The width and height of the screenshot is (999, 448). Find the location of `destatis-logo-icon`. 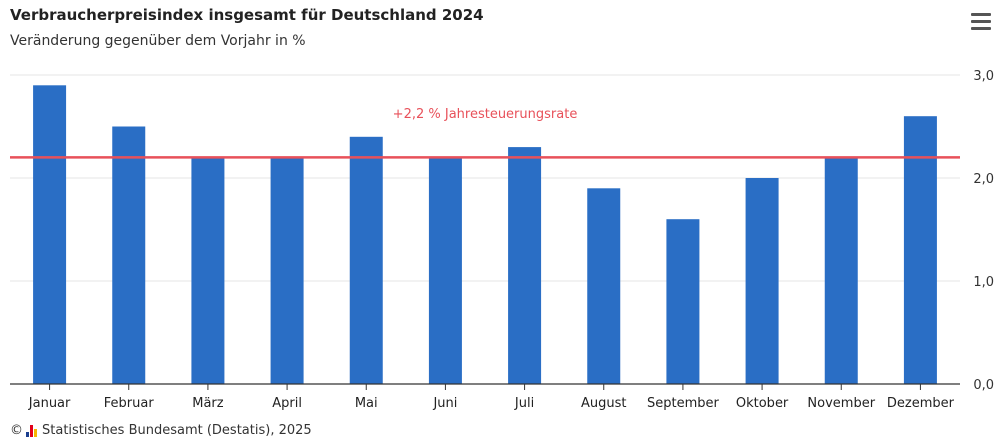

destatis-logo-icon is located at coordinates (32, 430).